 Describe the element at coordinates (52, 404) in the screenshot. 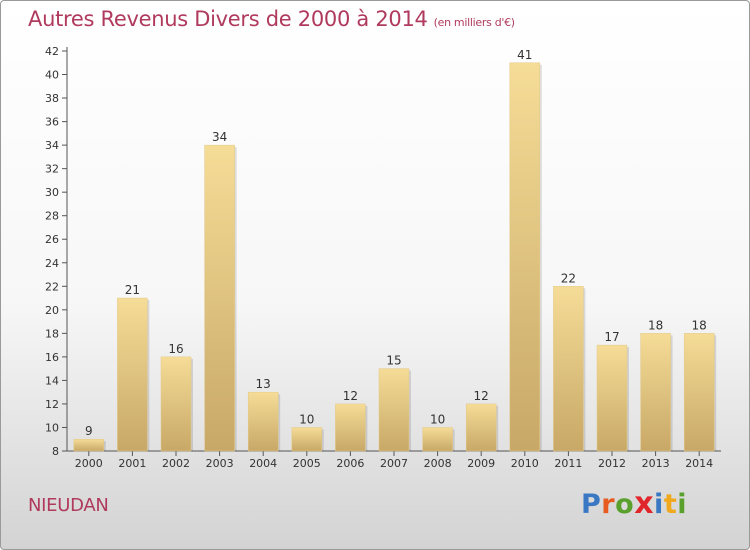

I see `y-tick-label: 12` at that location.